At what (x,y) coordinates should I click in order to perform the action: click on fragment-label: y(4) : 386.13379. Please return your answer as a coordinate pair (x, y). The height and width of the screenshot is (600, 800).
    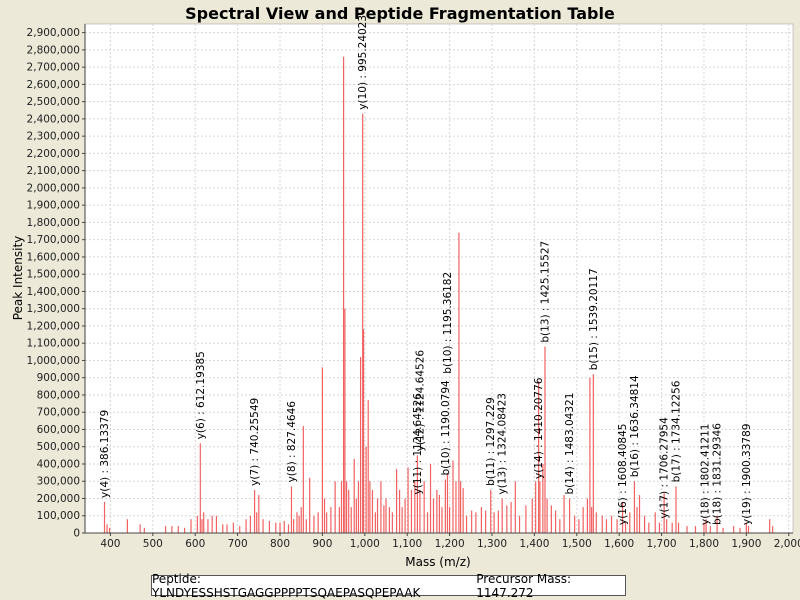
    Looking at the image, I should click on (105, 454).